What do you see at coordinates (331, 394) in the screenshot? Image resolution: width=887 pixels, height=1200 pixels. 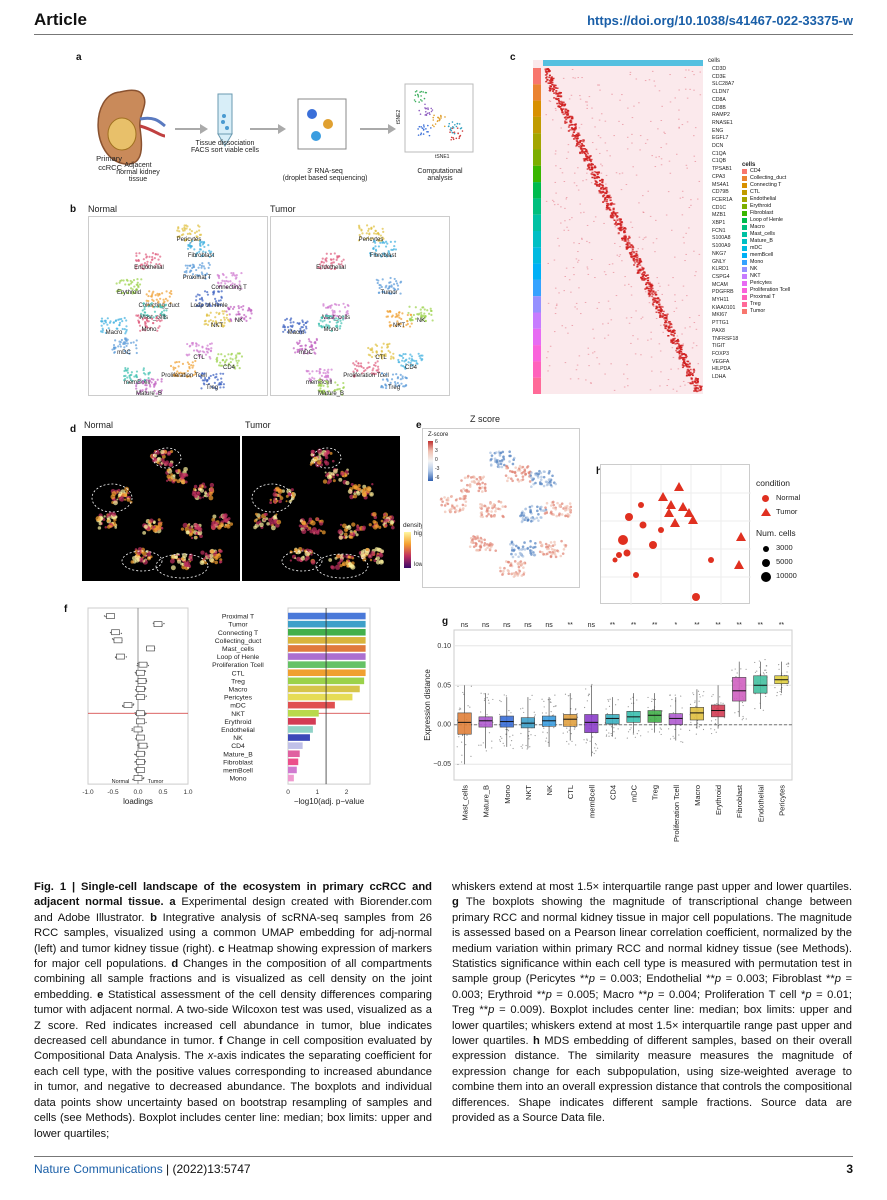 I see `umap-cluster-label: Mature_B` at bounding box center [331, 394].